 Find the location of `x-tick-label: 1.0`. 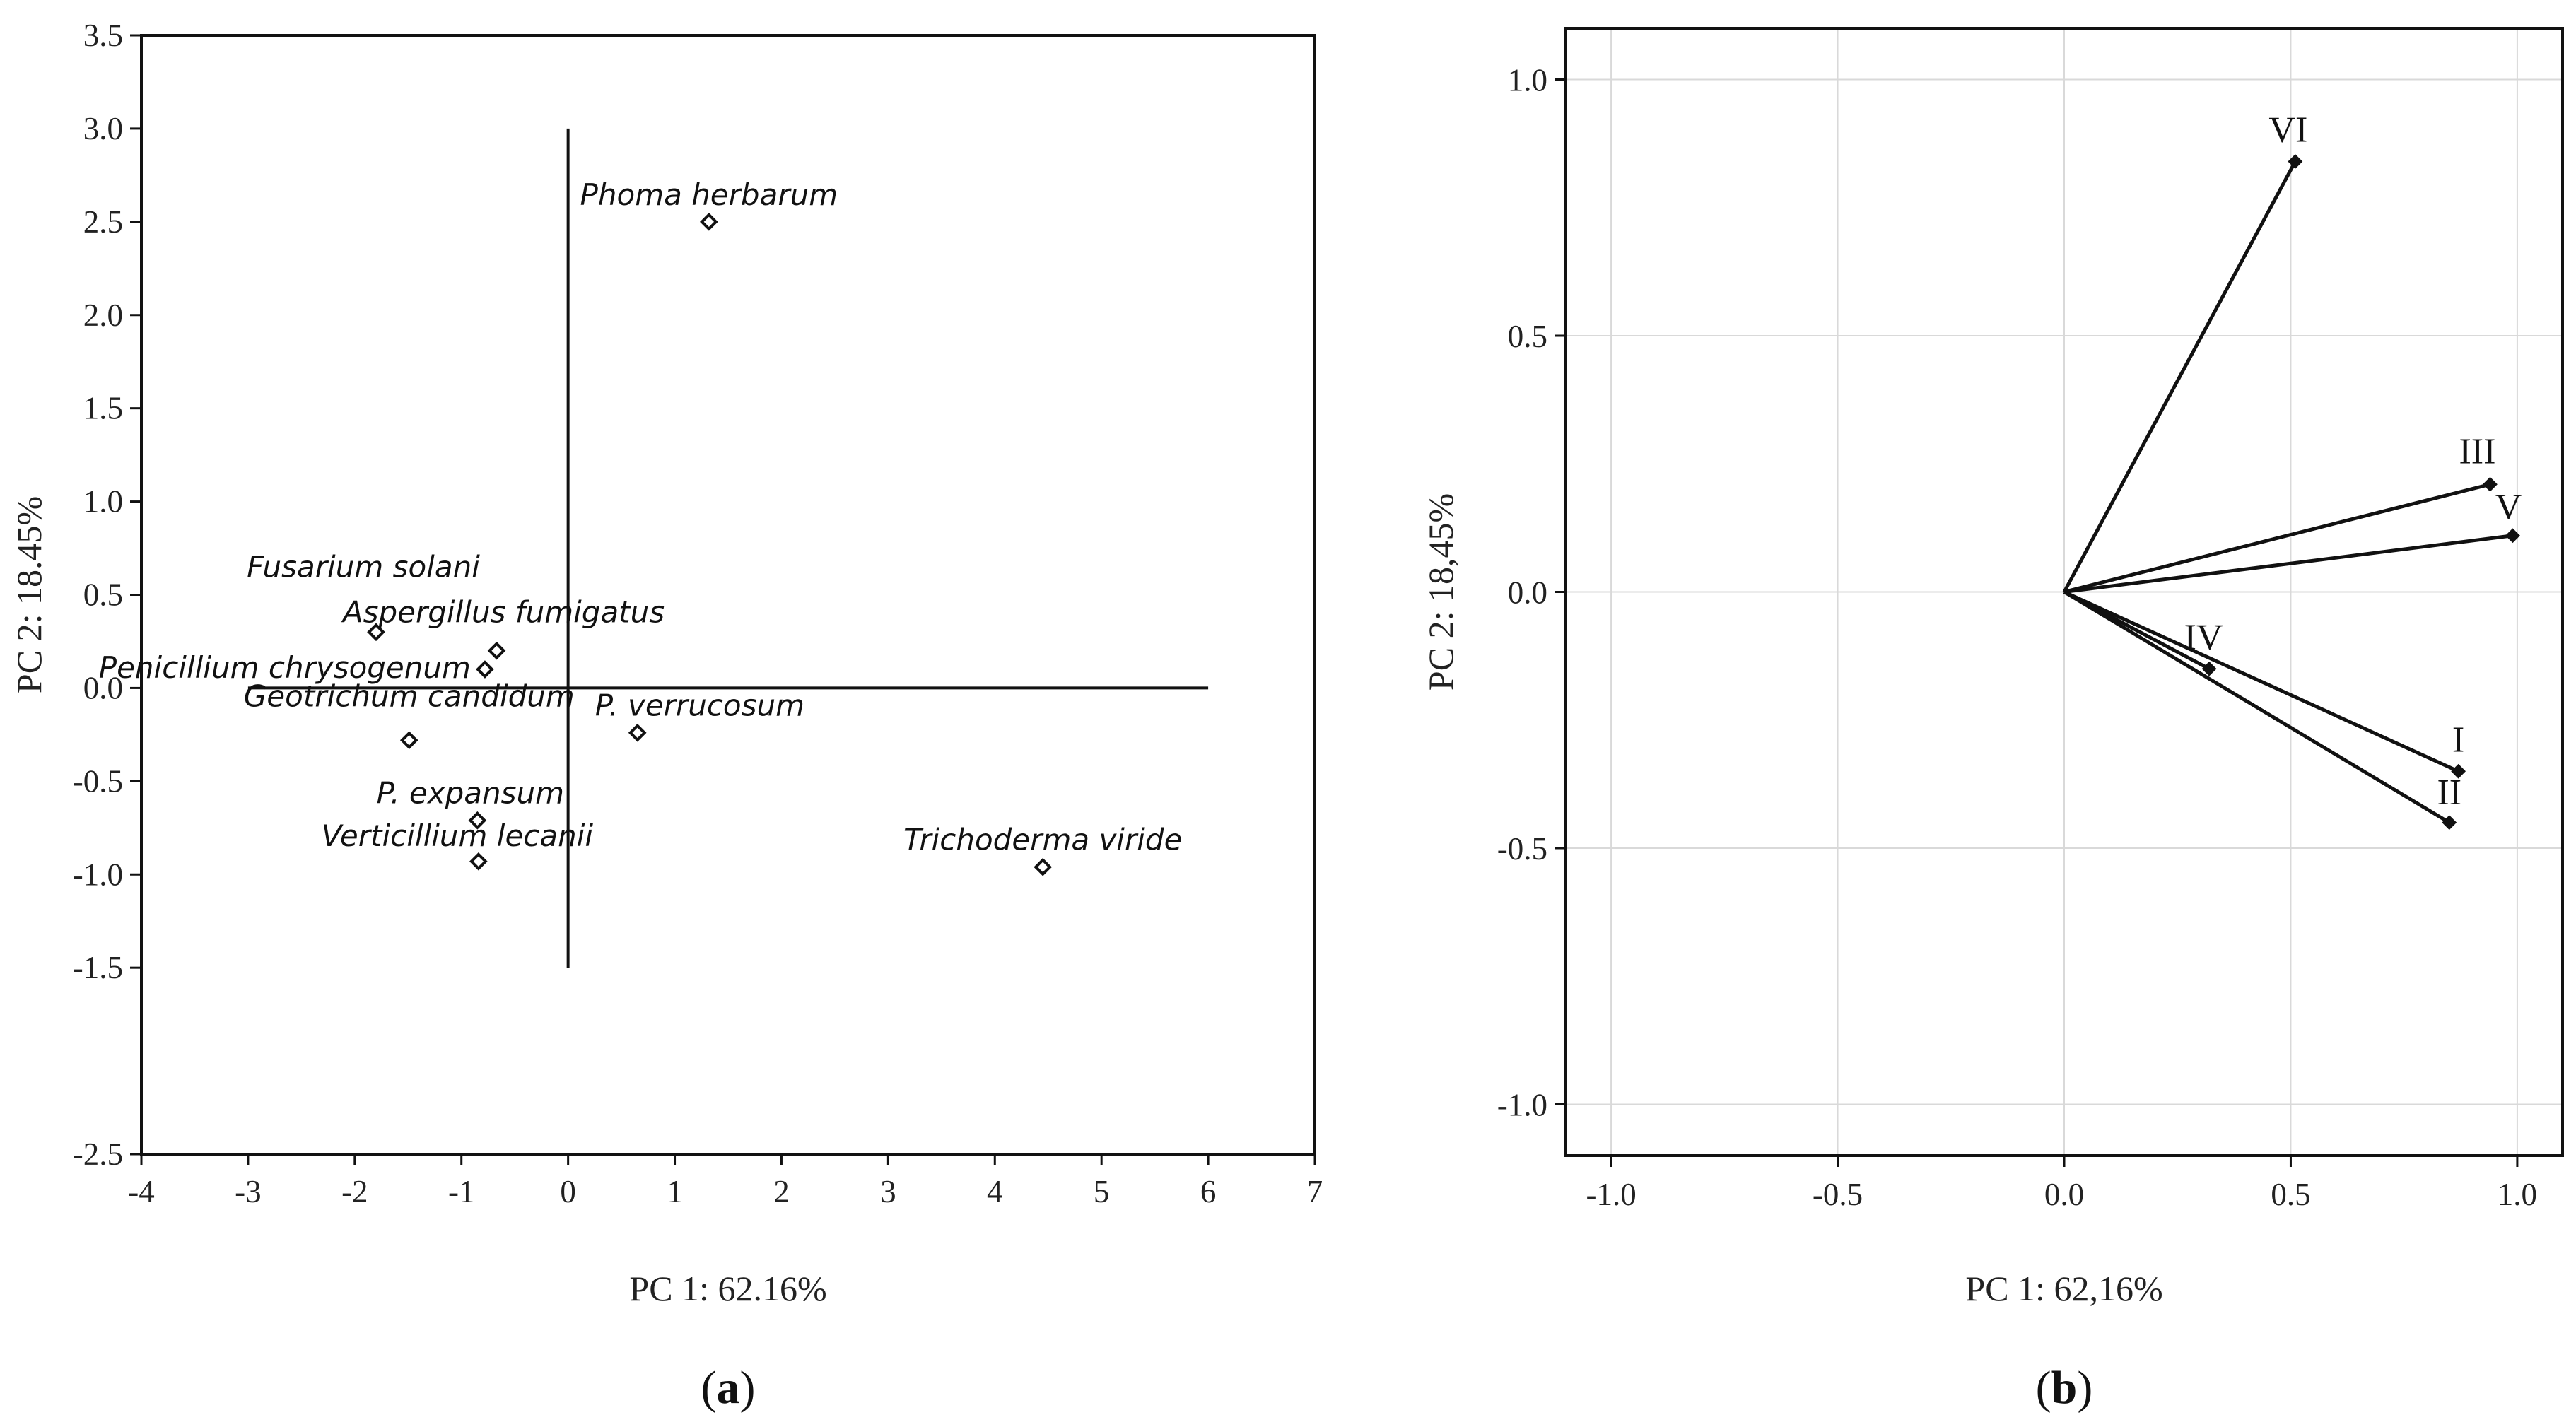

x-tick-label: 1.0 is located at coordinates (2517, 1194).